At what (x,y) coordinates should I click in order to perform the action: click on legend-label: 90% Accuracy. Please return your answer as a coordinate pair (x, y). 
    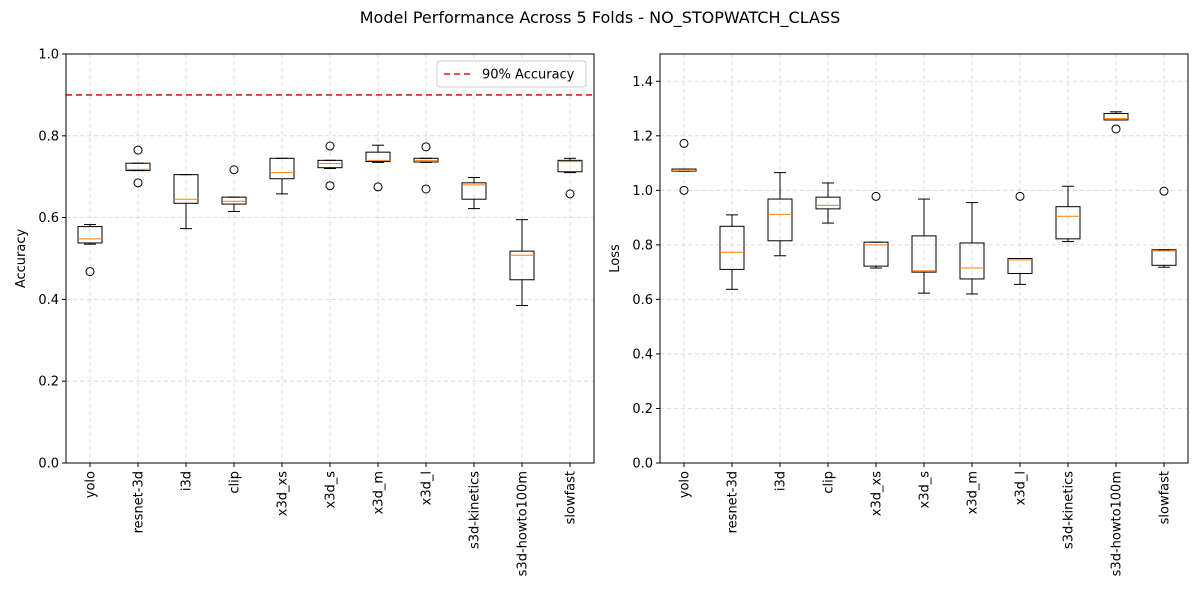
    Looking at the image, I should click on (528, 75).